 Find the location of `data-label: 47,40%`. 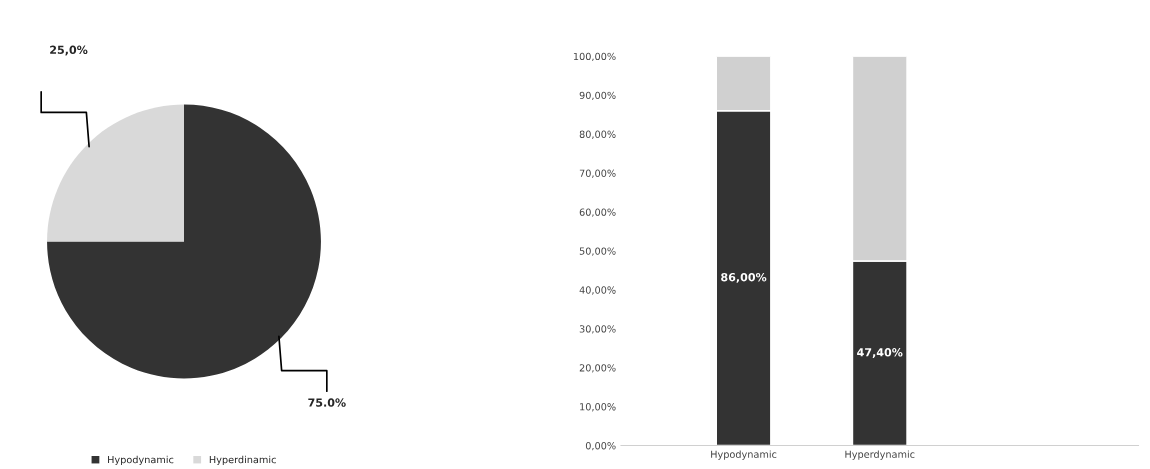

data-label: 47,40% is located at coordinates (880, 353).